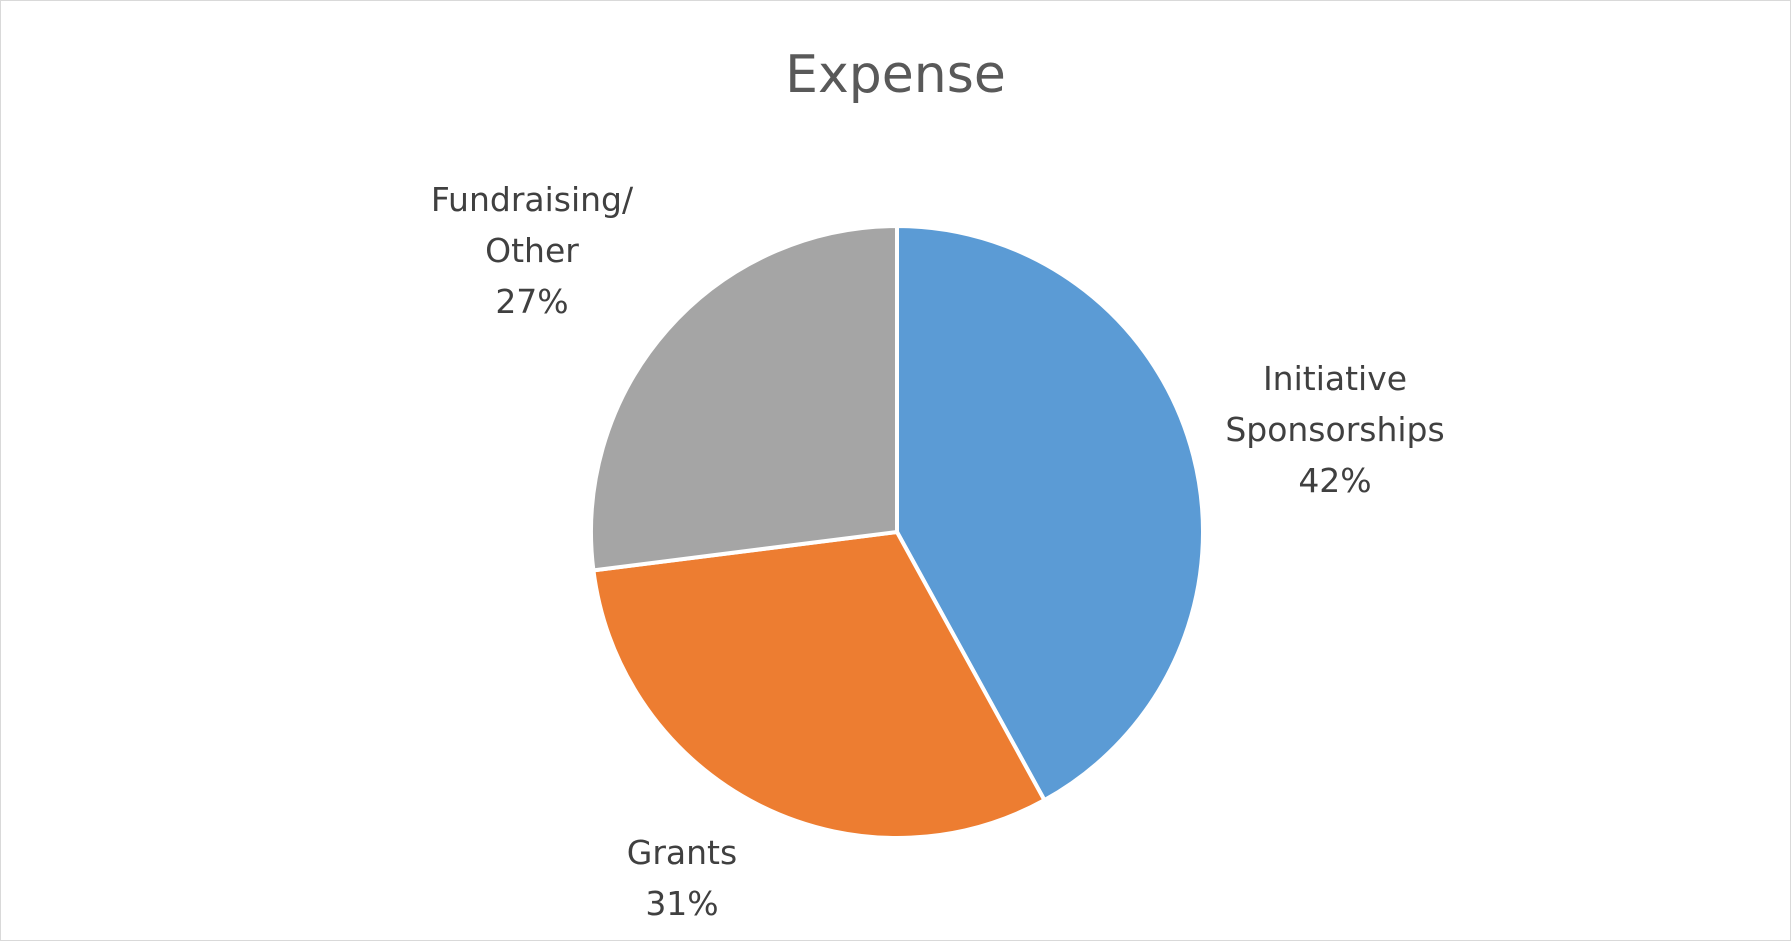 The image size is (1791, 941). I want to click on category-label: Grants, so click(682, 852).